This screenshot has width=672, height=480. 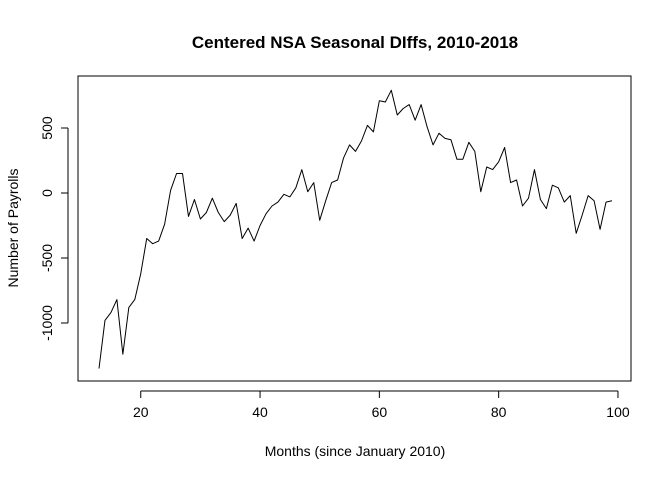 What do you see at coordinates (380, 412) in the screenshot?
I see `x-tick-label: 60` at bounding box center [380, 412].